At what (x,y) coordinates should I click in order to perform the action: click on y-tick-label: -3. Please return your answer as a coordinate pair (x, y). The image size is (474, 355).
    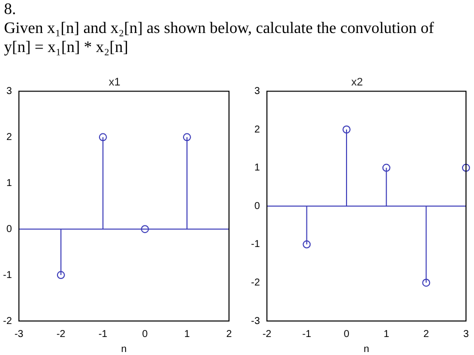
    Looking at the image, I should click on (255, 321).